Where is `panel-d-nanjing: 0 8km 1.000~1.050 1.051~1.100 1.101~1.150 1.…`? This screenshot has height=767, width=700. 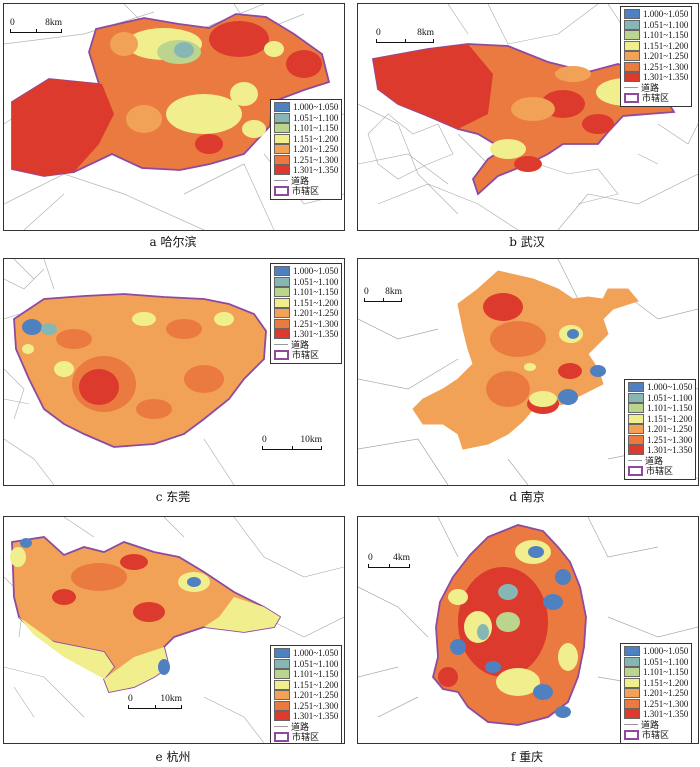 panel-d-nanjing: 0 8km 1.000~1.050 1.051~1.100 1.101~1.150 1.… is located at coordinates (528, 372).